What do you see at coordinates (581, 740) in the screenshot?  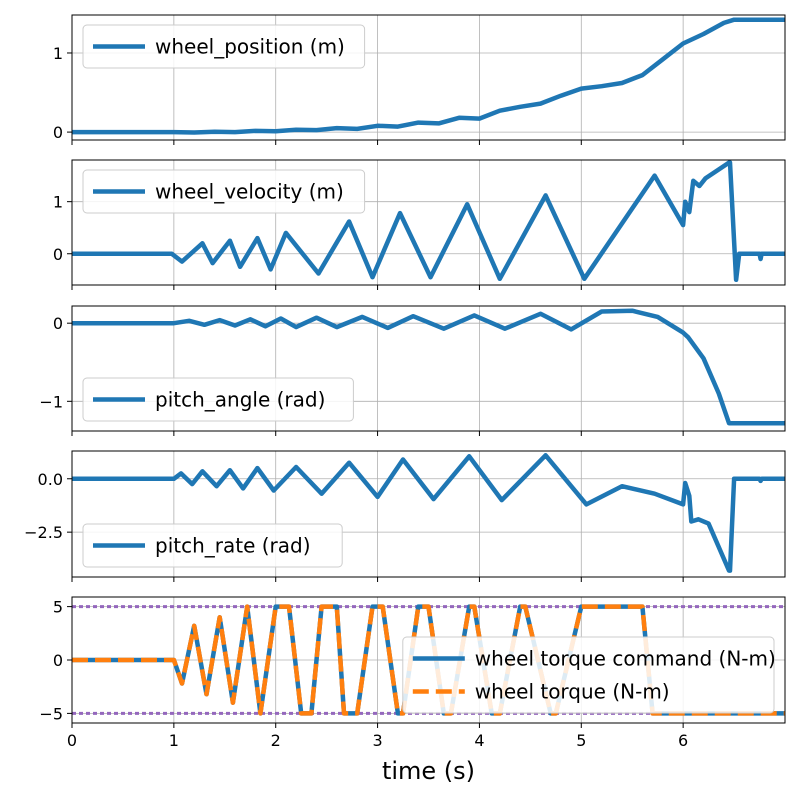 I see `x-tick-label: 5` at bounding box center [581, 740].